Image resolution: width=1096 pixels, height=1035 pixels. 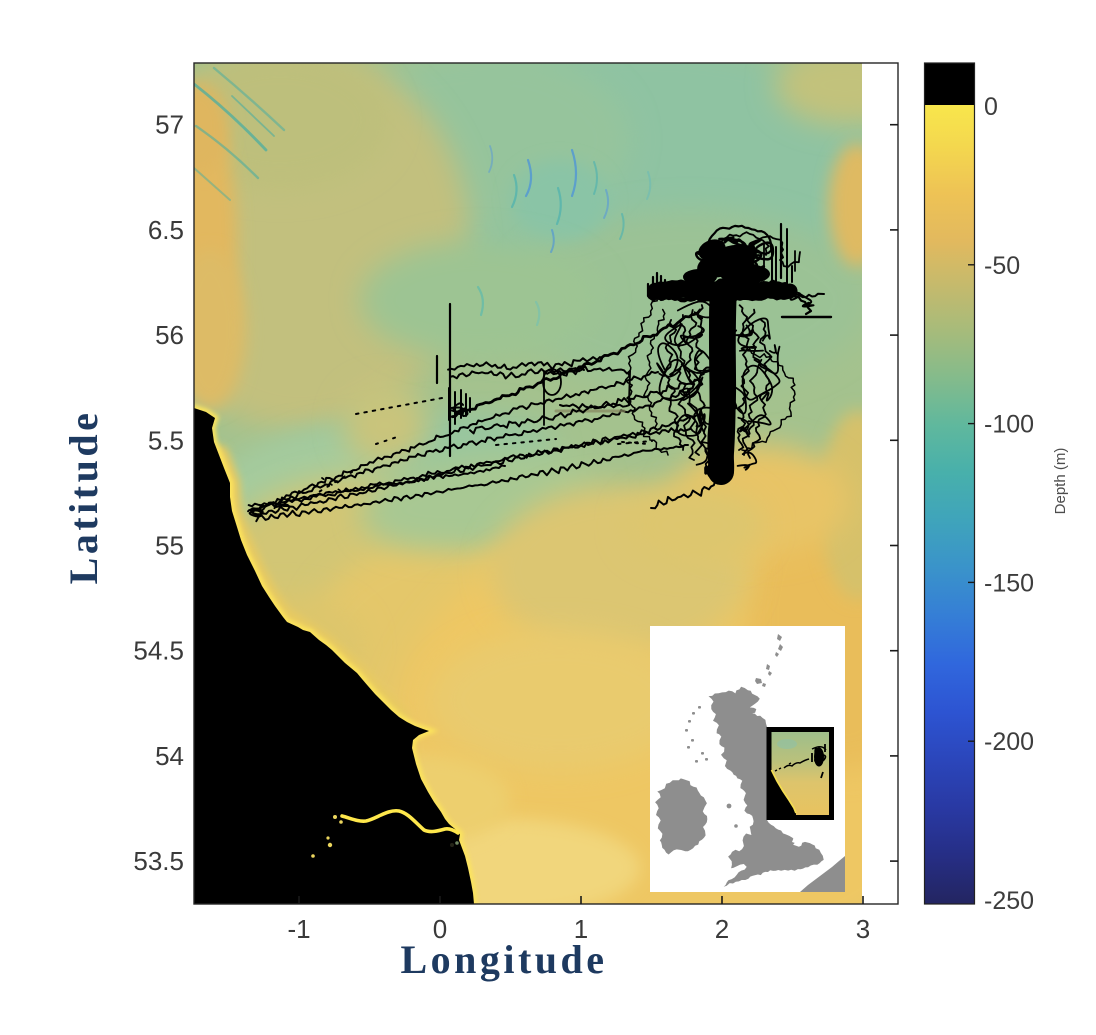 What do you see at coordinates (169, 335) in the screenshot?
I see `svg-text: 56` at bounding box center [169, 335].